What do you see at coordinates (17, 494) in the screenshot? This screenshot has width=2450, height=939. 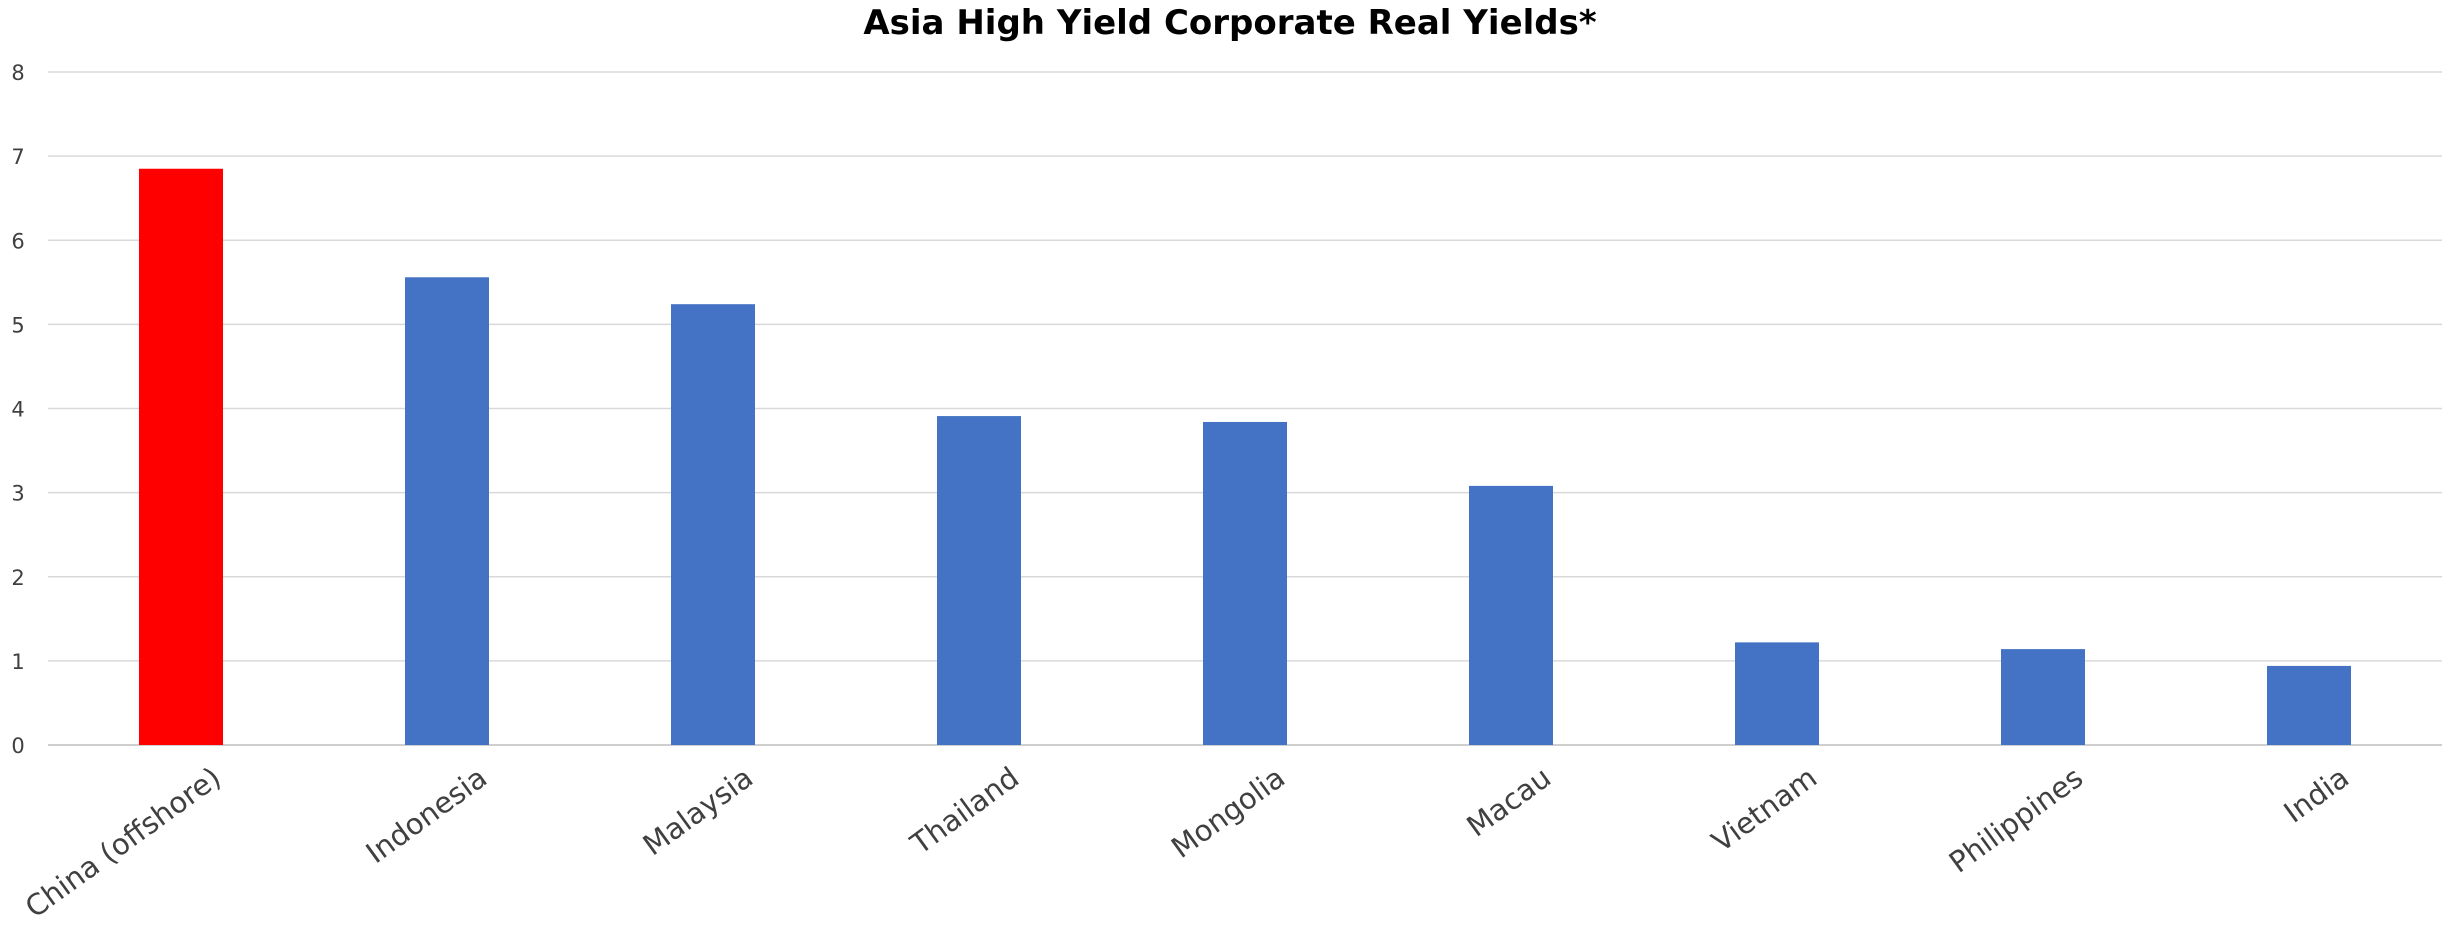 I see `y-tick-label: 3` at bounding box center [17, 494].